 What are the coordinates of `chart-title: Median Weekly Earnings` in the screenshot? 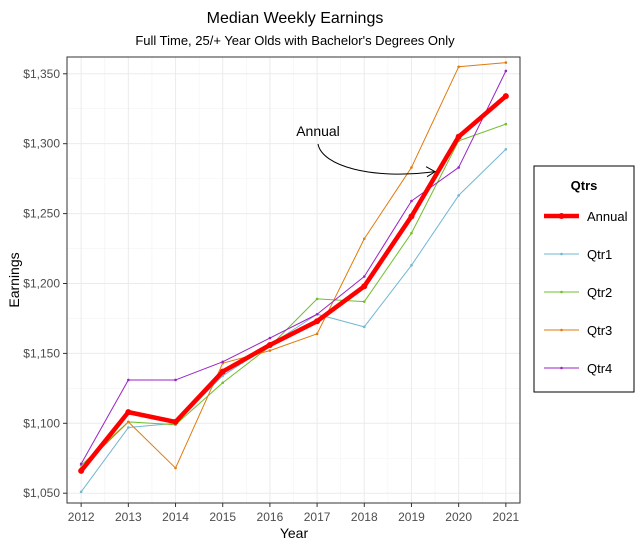 It's located at (295, 18).